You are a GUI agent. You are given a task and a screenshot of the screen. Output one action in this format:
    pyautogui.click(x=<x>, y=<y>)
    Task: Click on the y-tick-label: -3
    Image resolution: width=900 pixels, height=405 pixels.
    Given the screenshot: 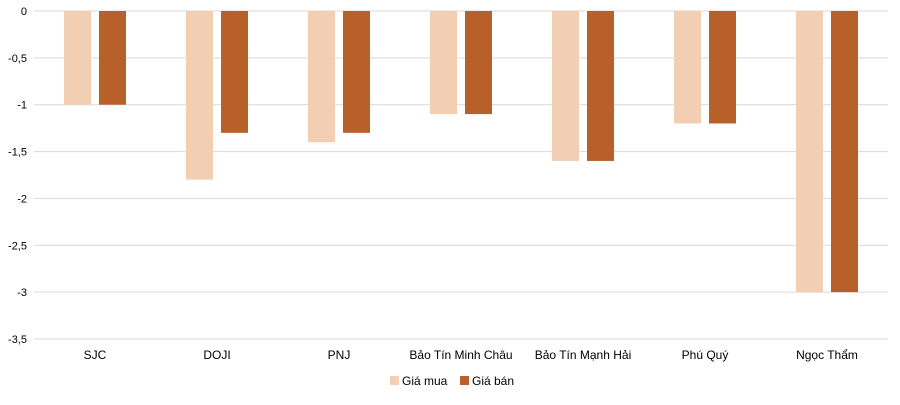 What is the action you would take?
    pyautogui.click(x=22, y=293)
    